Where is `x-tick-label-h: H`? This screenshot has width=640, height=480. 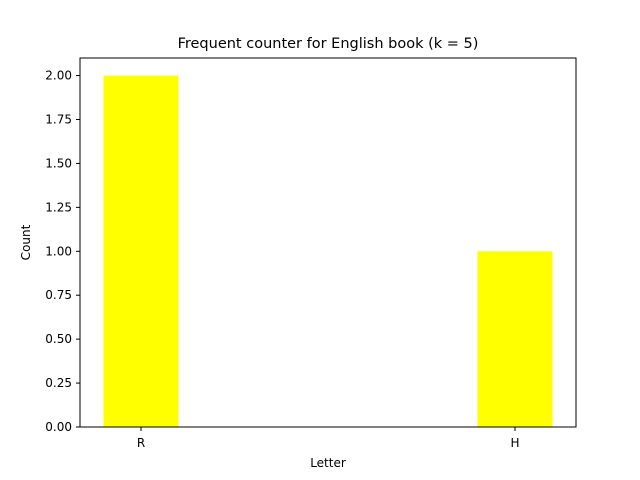 x-tick-label-h: H is located at coordinates (514, 443).